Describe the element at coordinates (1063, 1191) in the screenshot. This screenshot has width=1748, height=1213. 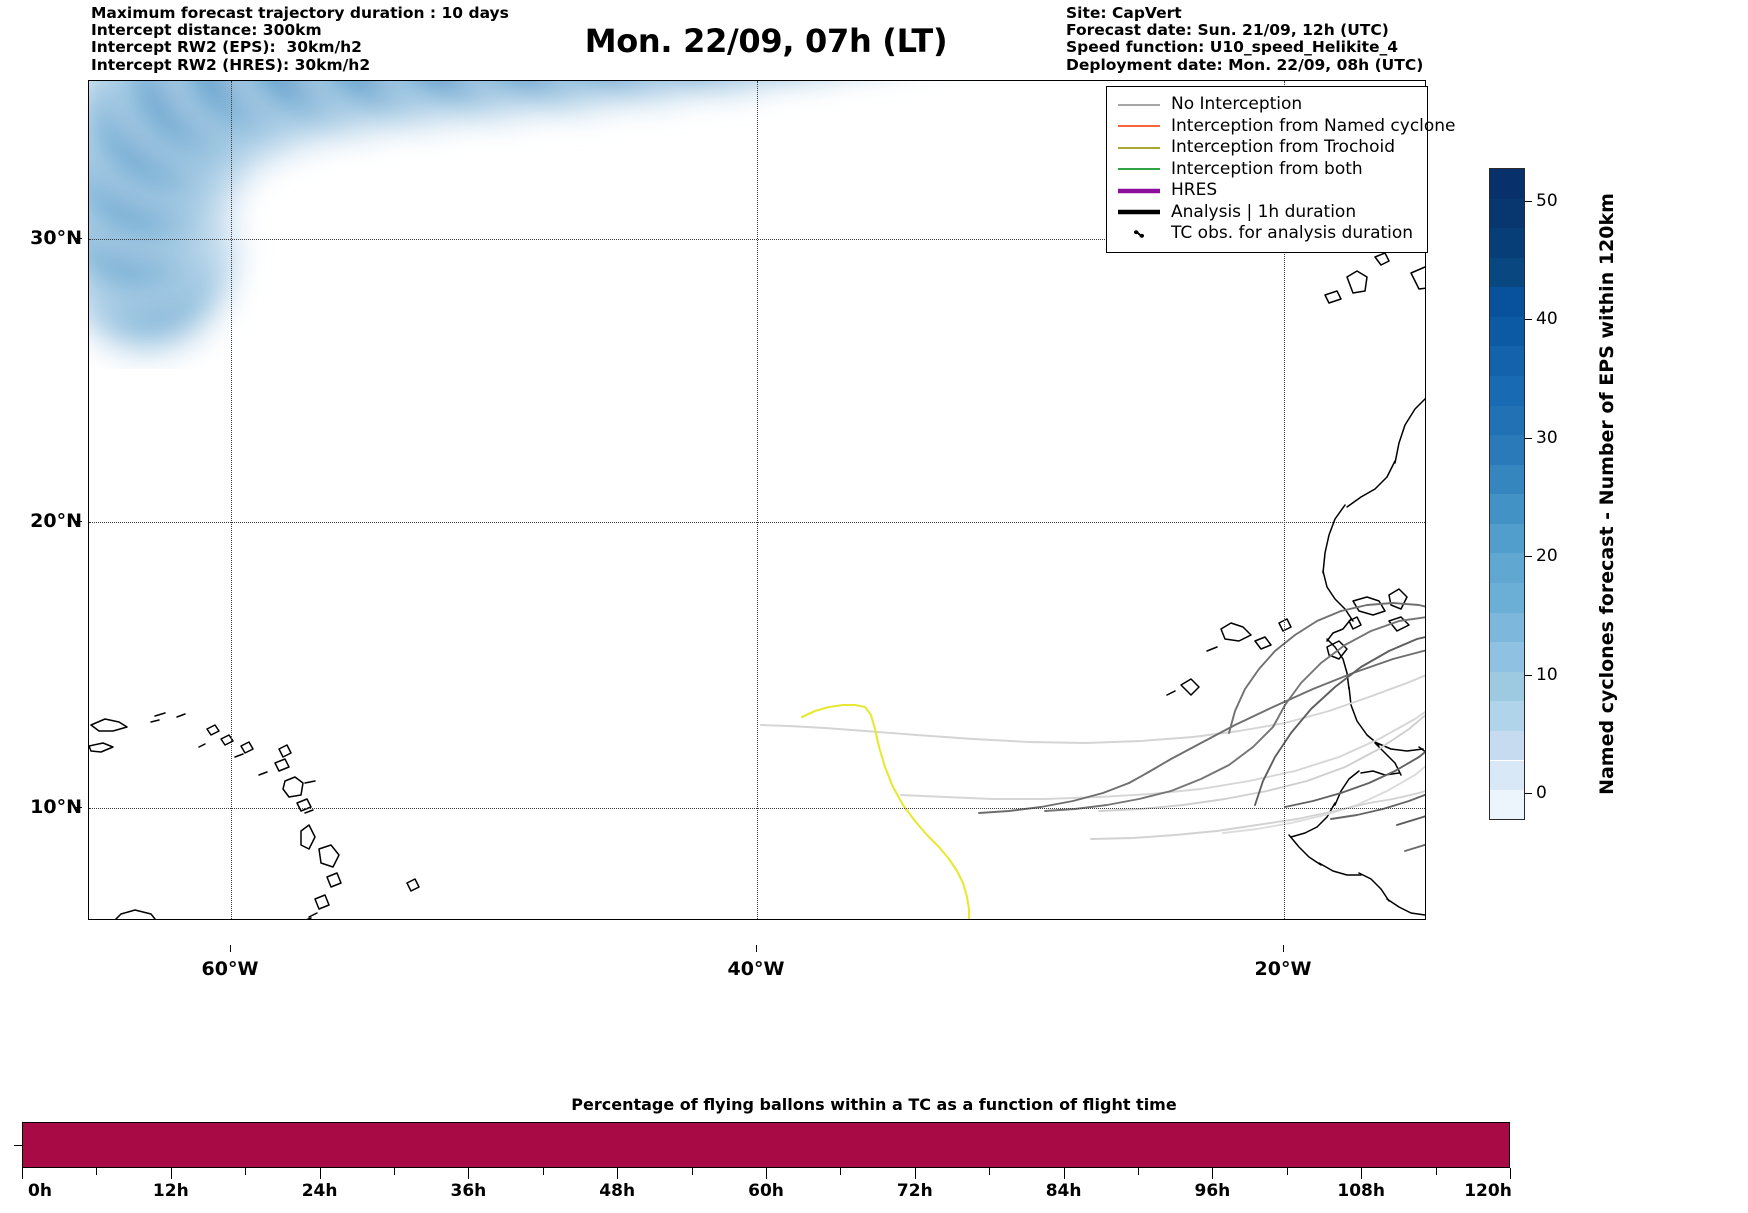
I see `flight-tick-label: 84h` at that location.